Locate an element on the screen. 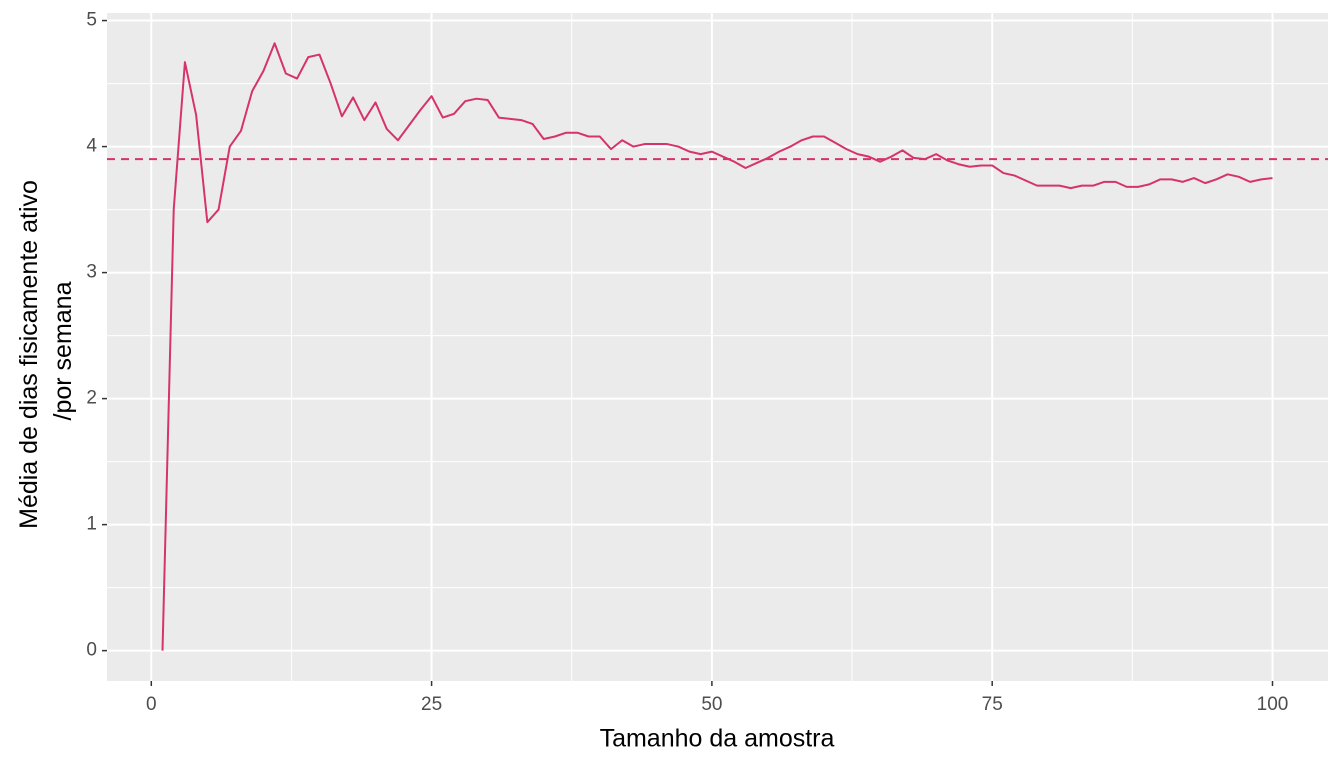  y-tick-label: 0 is located at coordinates (91, 650).